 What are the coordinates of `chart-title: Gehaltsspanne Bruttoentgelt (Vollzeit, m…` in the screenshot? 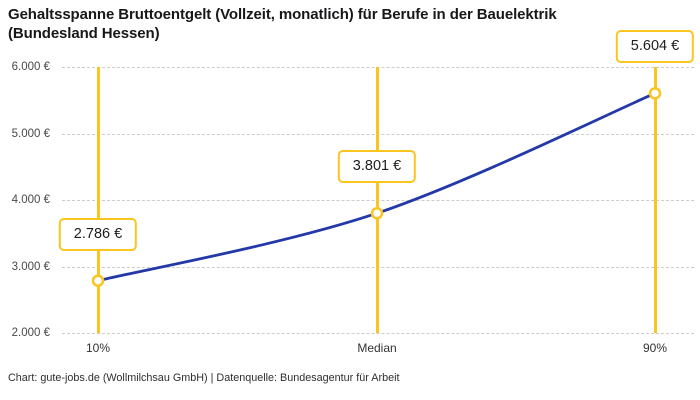 It's located at (282, 24).